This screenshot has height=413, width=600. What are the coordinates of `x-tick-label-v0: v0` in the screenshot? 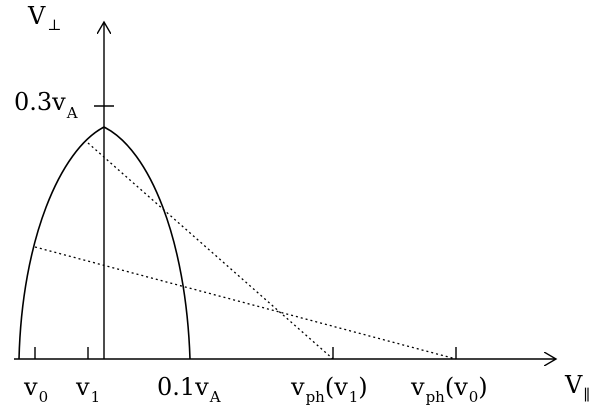 It's located at (35, 389).